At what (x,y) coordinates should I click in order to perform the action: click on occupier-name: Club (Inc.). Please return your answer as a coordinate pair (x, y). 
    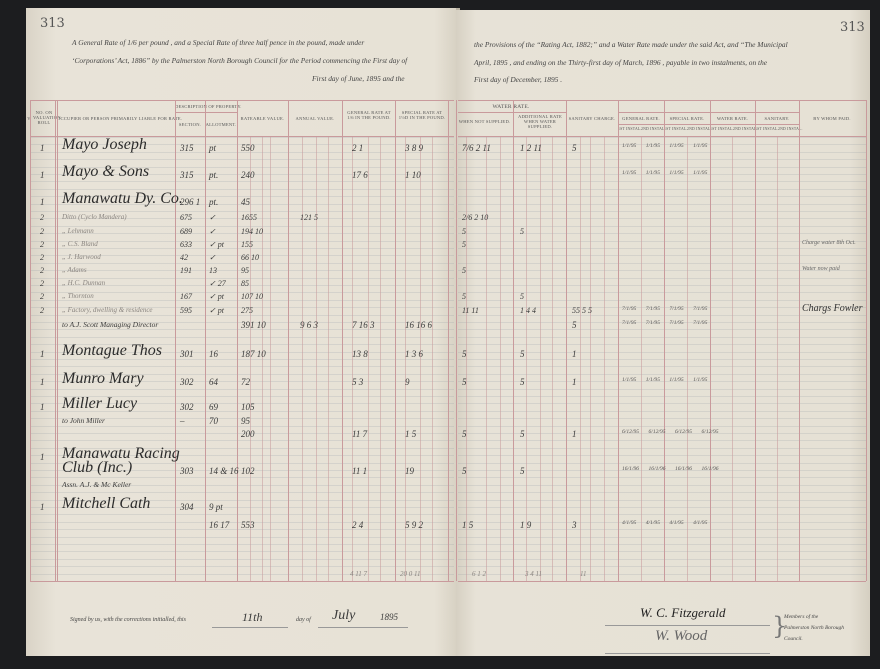
    Looking at the image, I should click on (97, 467).